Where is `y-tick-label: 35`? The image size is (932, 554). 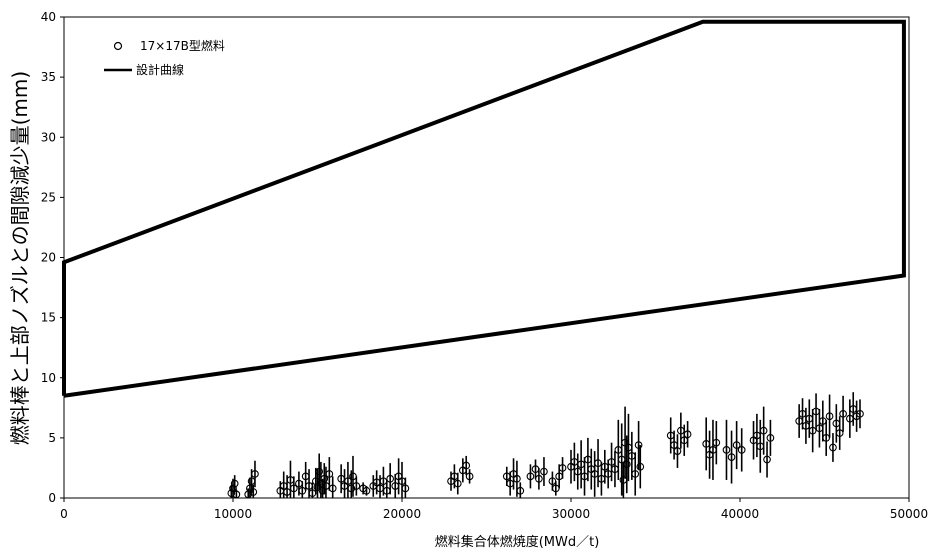 y-tick-label: 35 is located at coordinates (48, 77).